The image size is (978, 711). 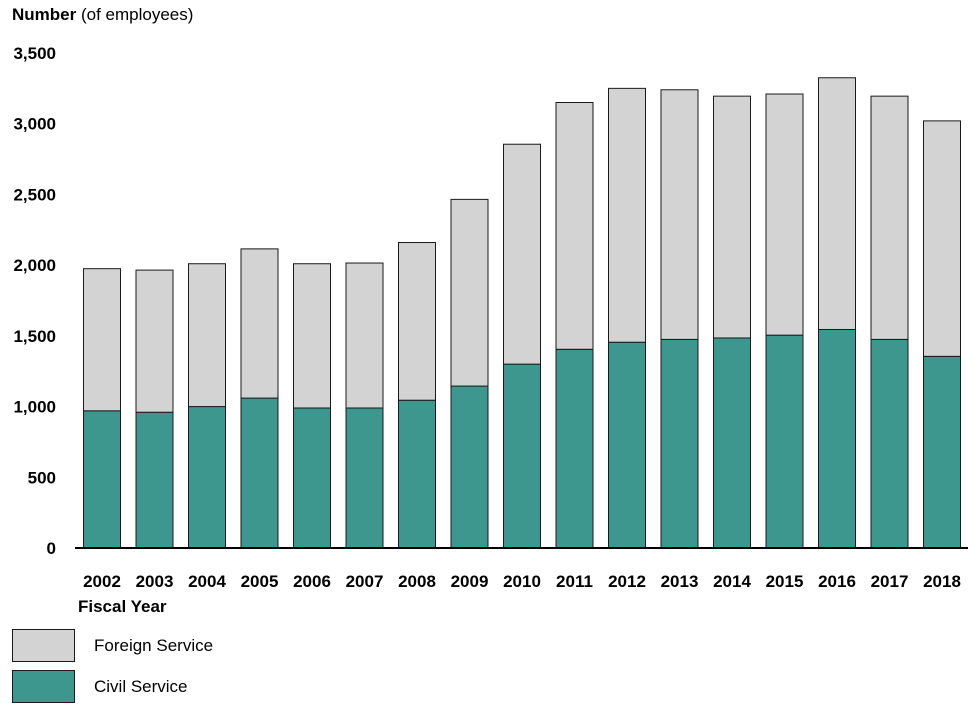 I want to click on y-axis-title-bold: Number, so click(x=44, y=14).